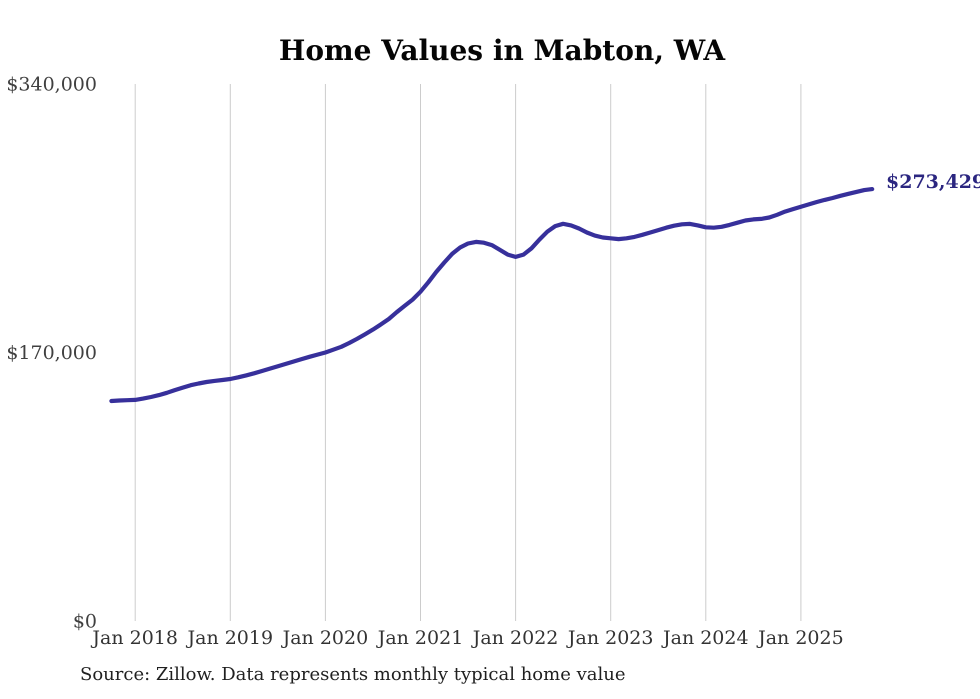 The height and width of the screenshot is (699, 980). Describe the element at coordinates (610, 638) in the screenshot. I see `x-tick-label: Jan 2023` at that location.